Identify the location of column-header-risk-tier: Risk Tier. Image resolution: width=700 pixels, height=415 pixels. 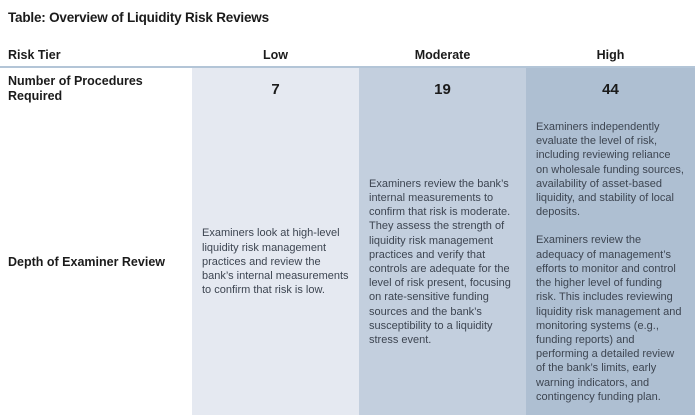
(96, 56).